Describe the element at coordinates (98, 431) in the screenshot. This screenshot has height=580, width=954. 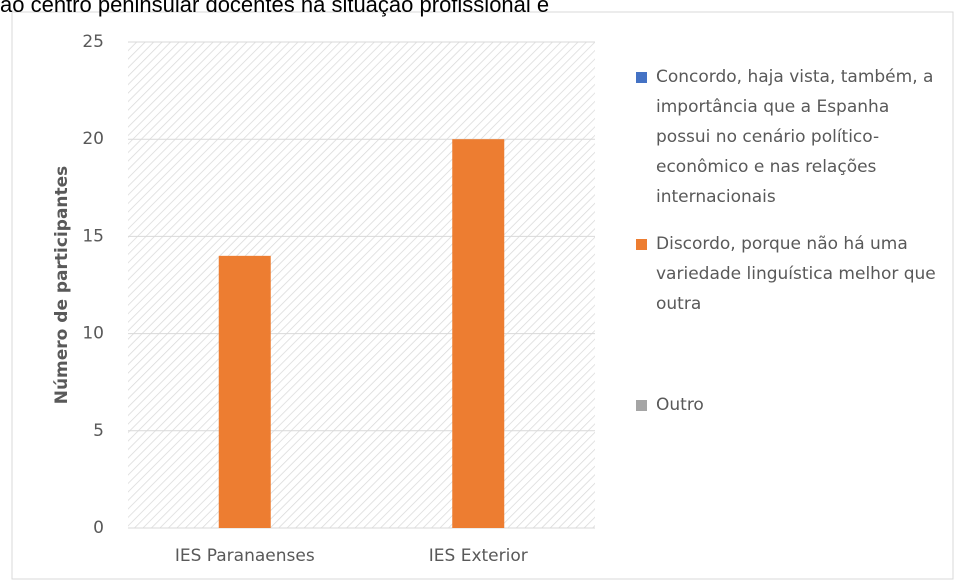
I see `y-tick-label: 5` at that location.